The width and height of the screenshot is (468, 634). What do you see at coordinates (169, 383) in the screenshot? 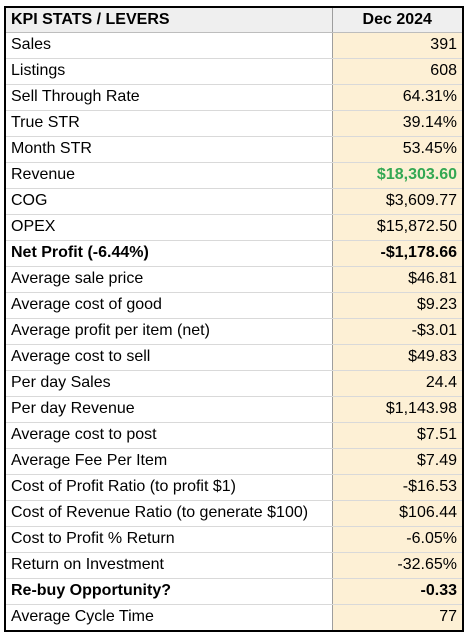
I see `row-label-per-day-sales: Per day Sales` at bounding box center [169, 383].